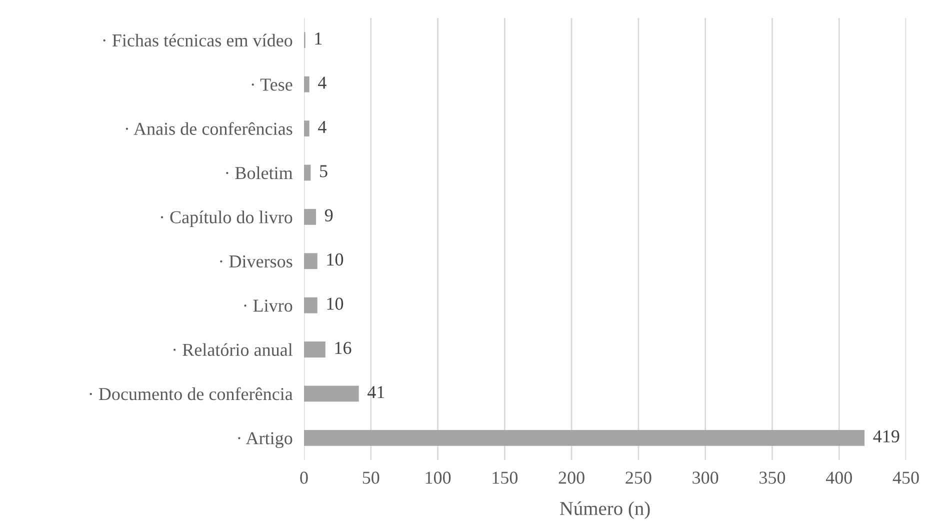 The image size is (928, 521). I want to click on y-tick-label: · Tese, so click(272, 84).